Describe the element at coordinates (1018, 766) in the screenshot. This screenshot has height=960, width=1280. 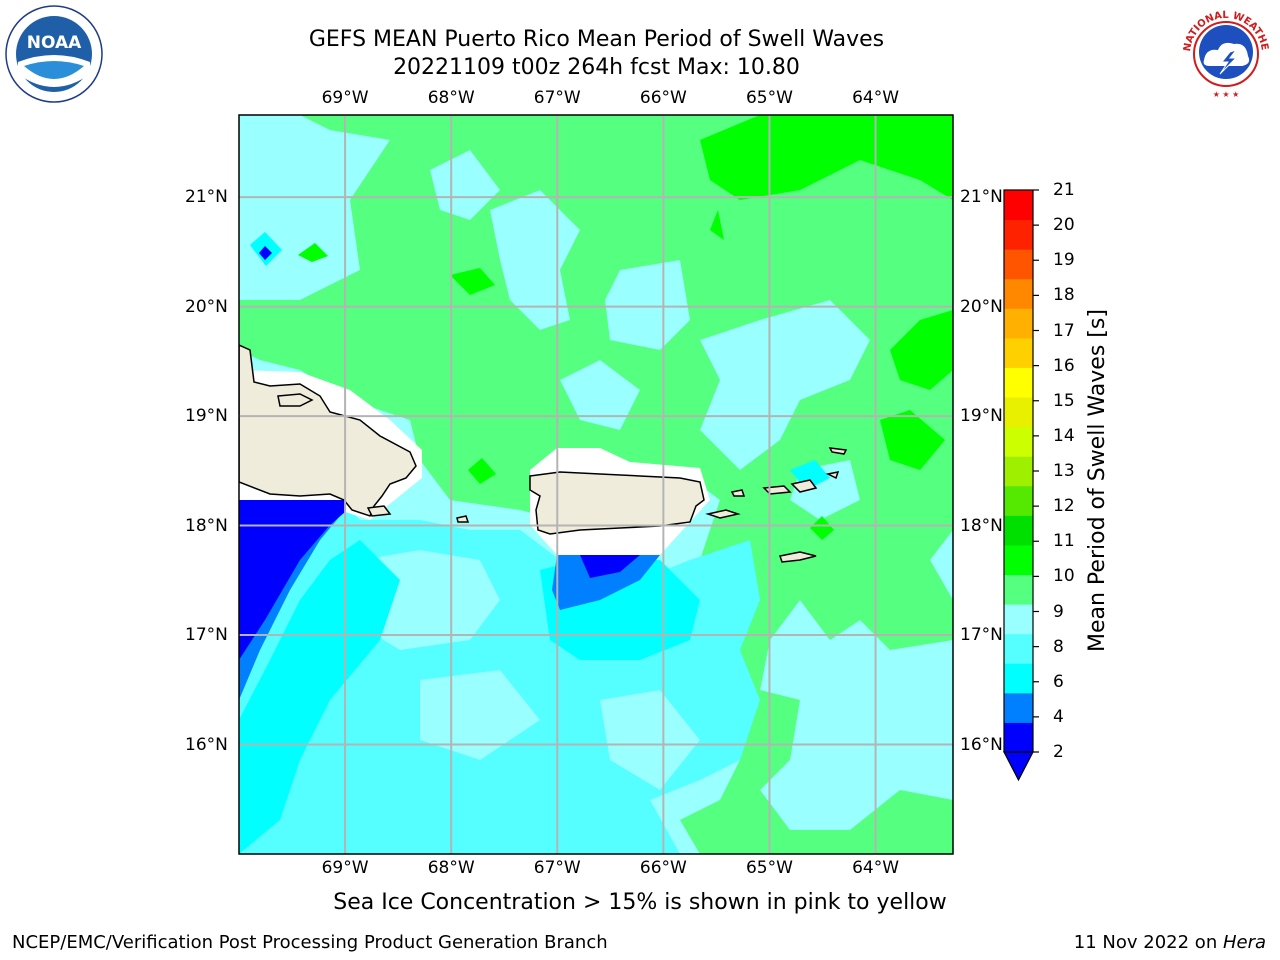
I see `colorbar-min-arrow` at that location.